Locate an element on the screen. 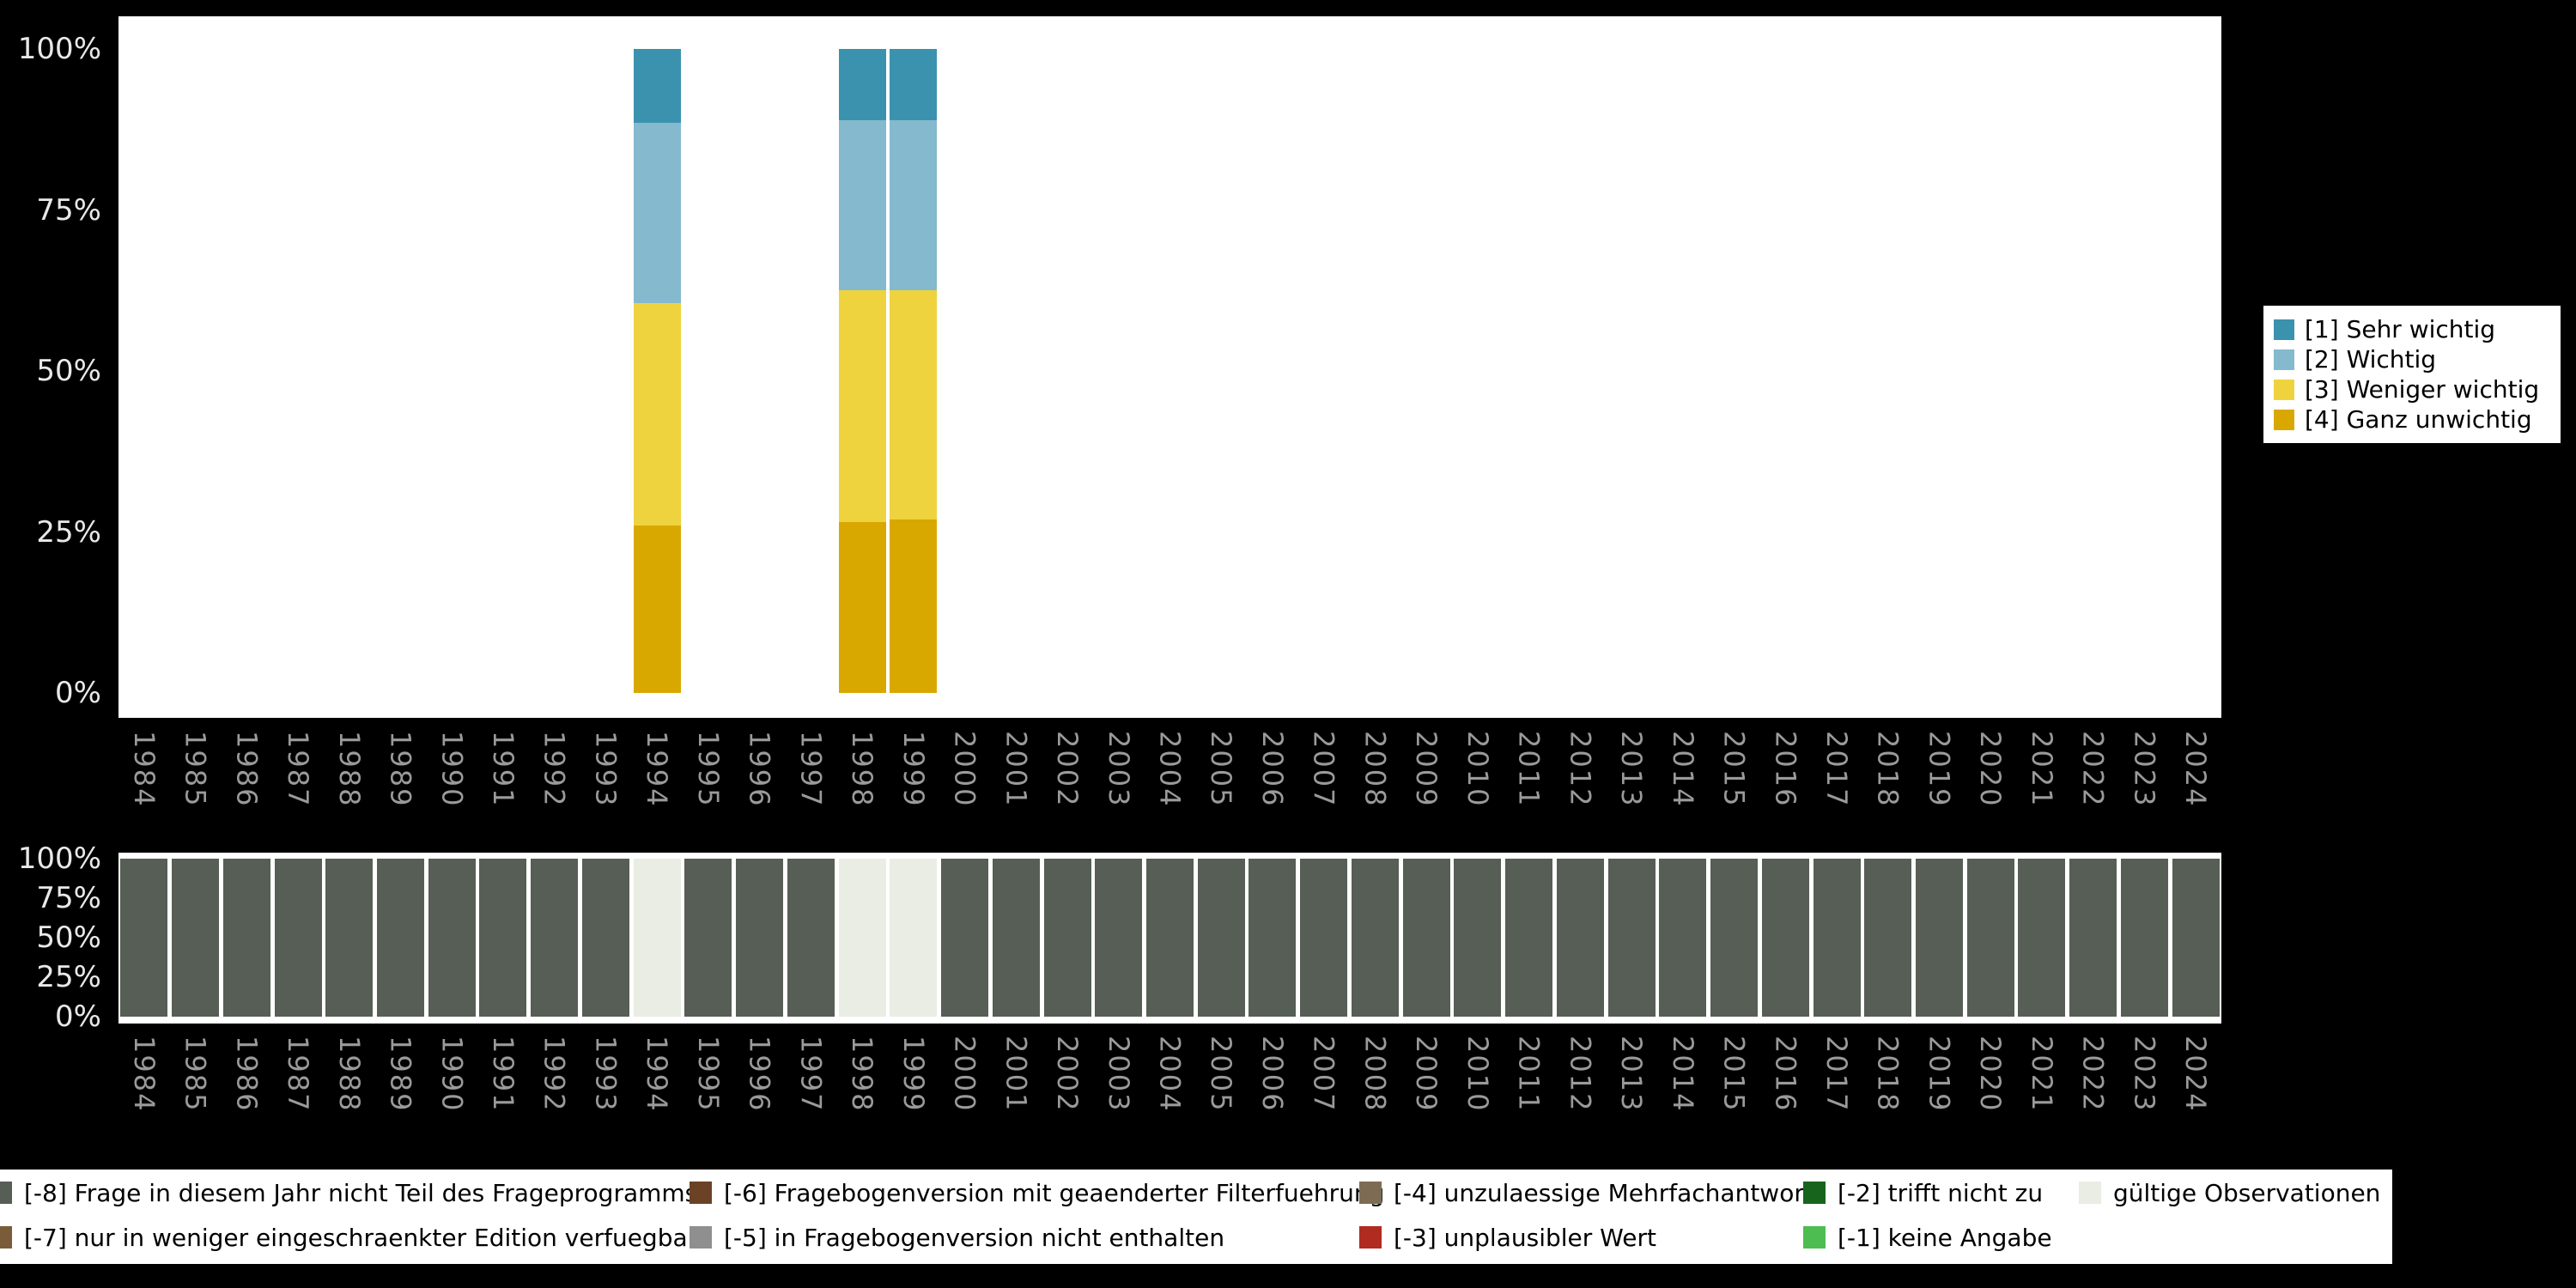 Image resolution: width=2576 pixels, height=1288 pixels. legend-item: [3] Weniger wichtig is located at coordinates (2412, 389).